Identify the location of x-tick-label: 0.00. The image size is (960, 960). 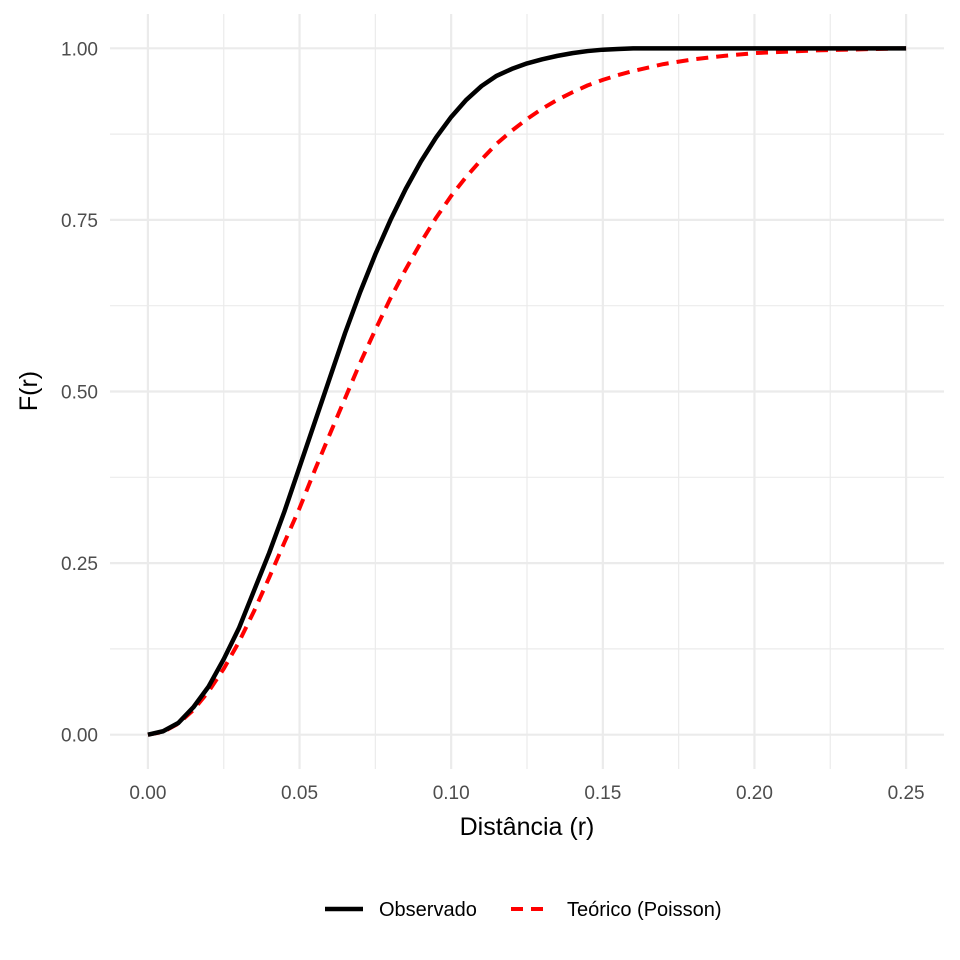
(147, 793).